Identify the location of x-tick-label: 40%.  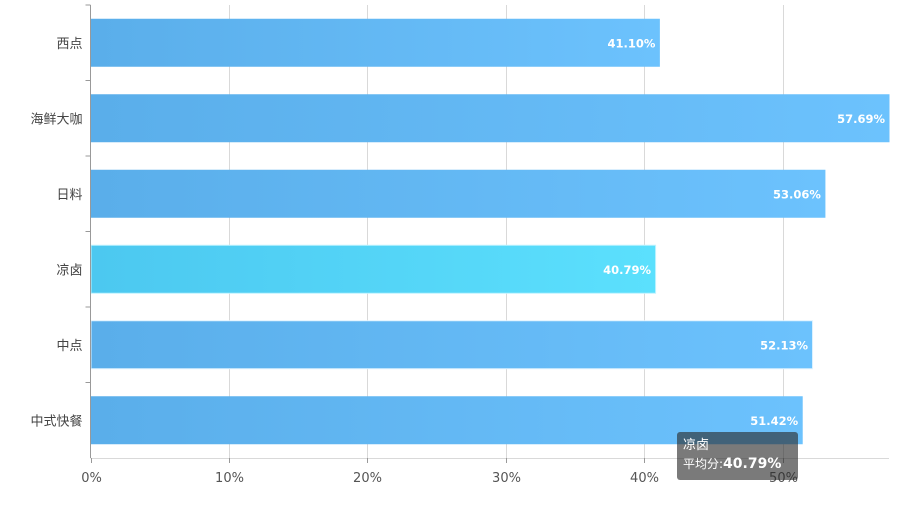
(644, 478).